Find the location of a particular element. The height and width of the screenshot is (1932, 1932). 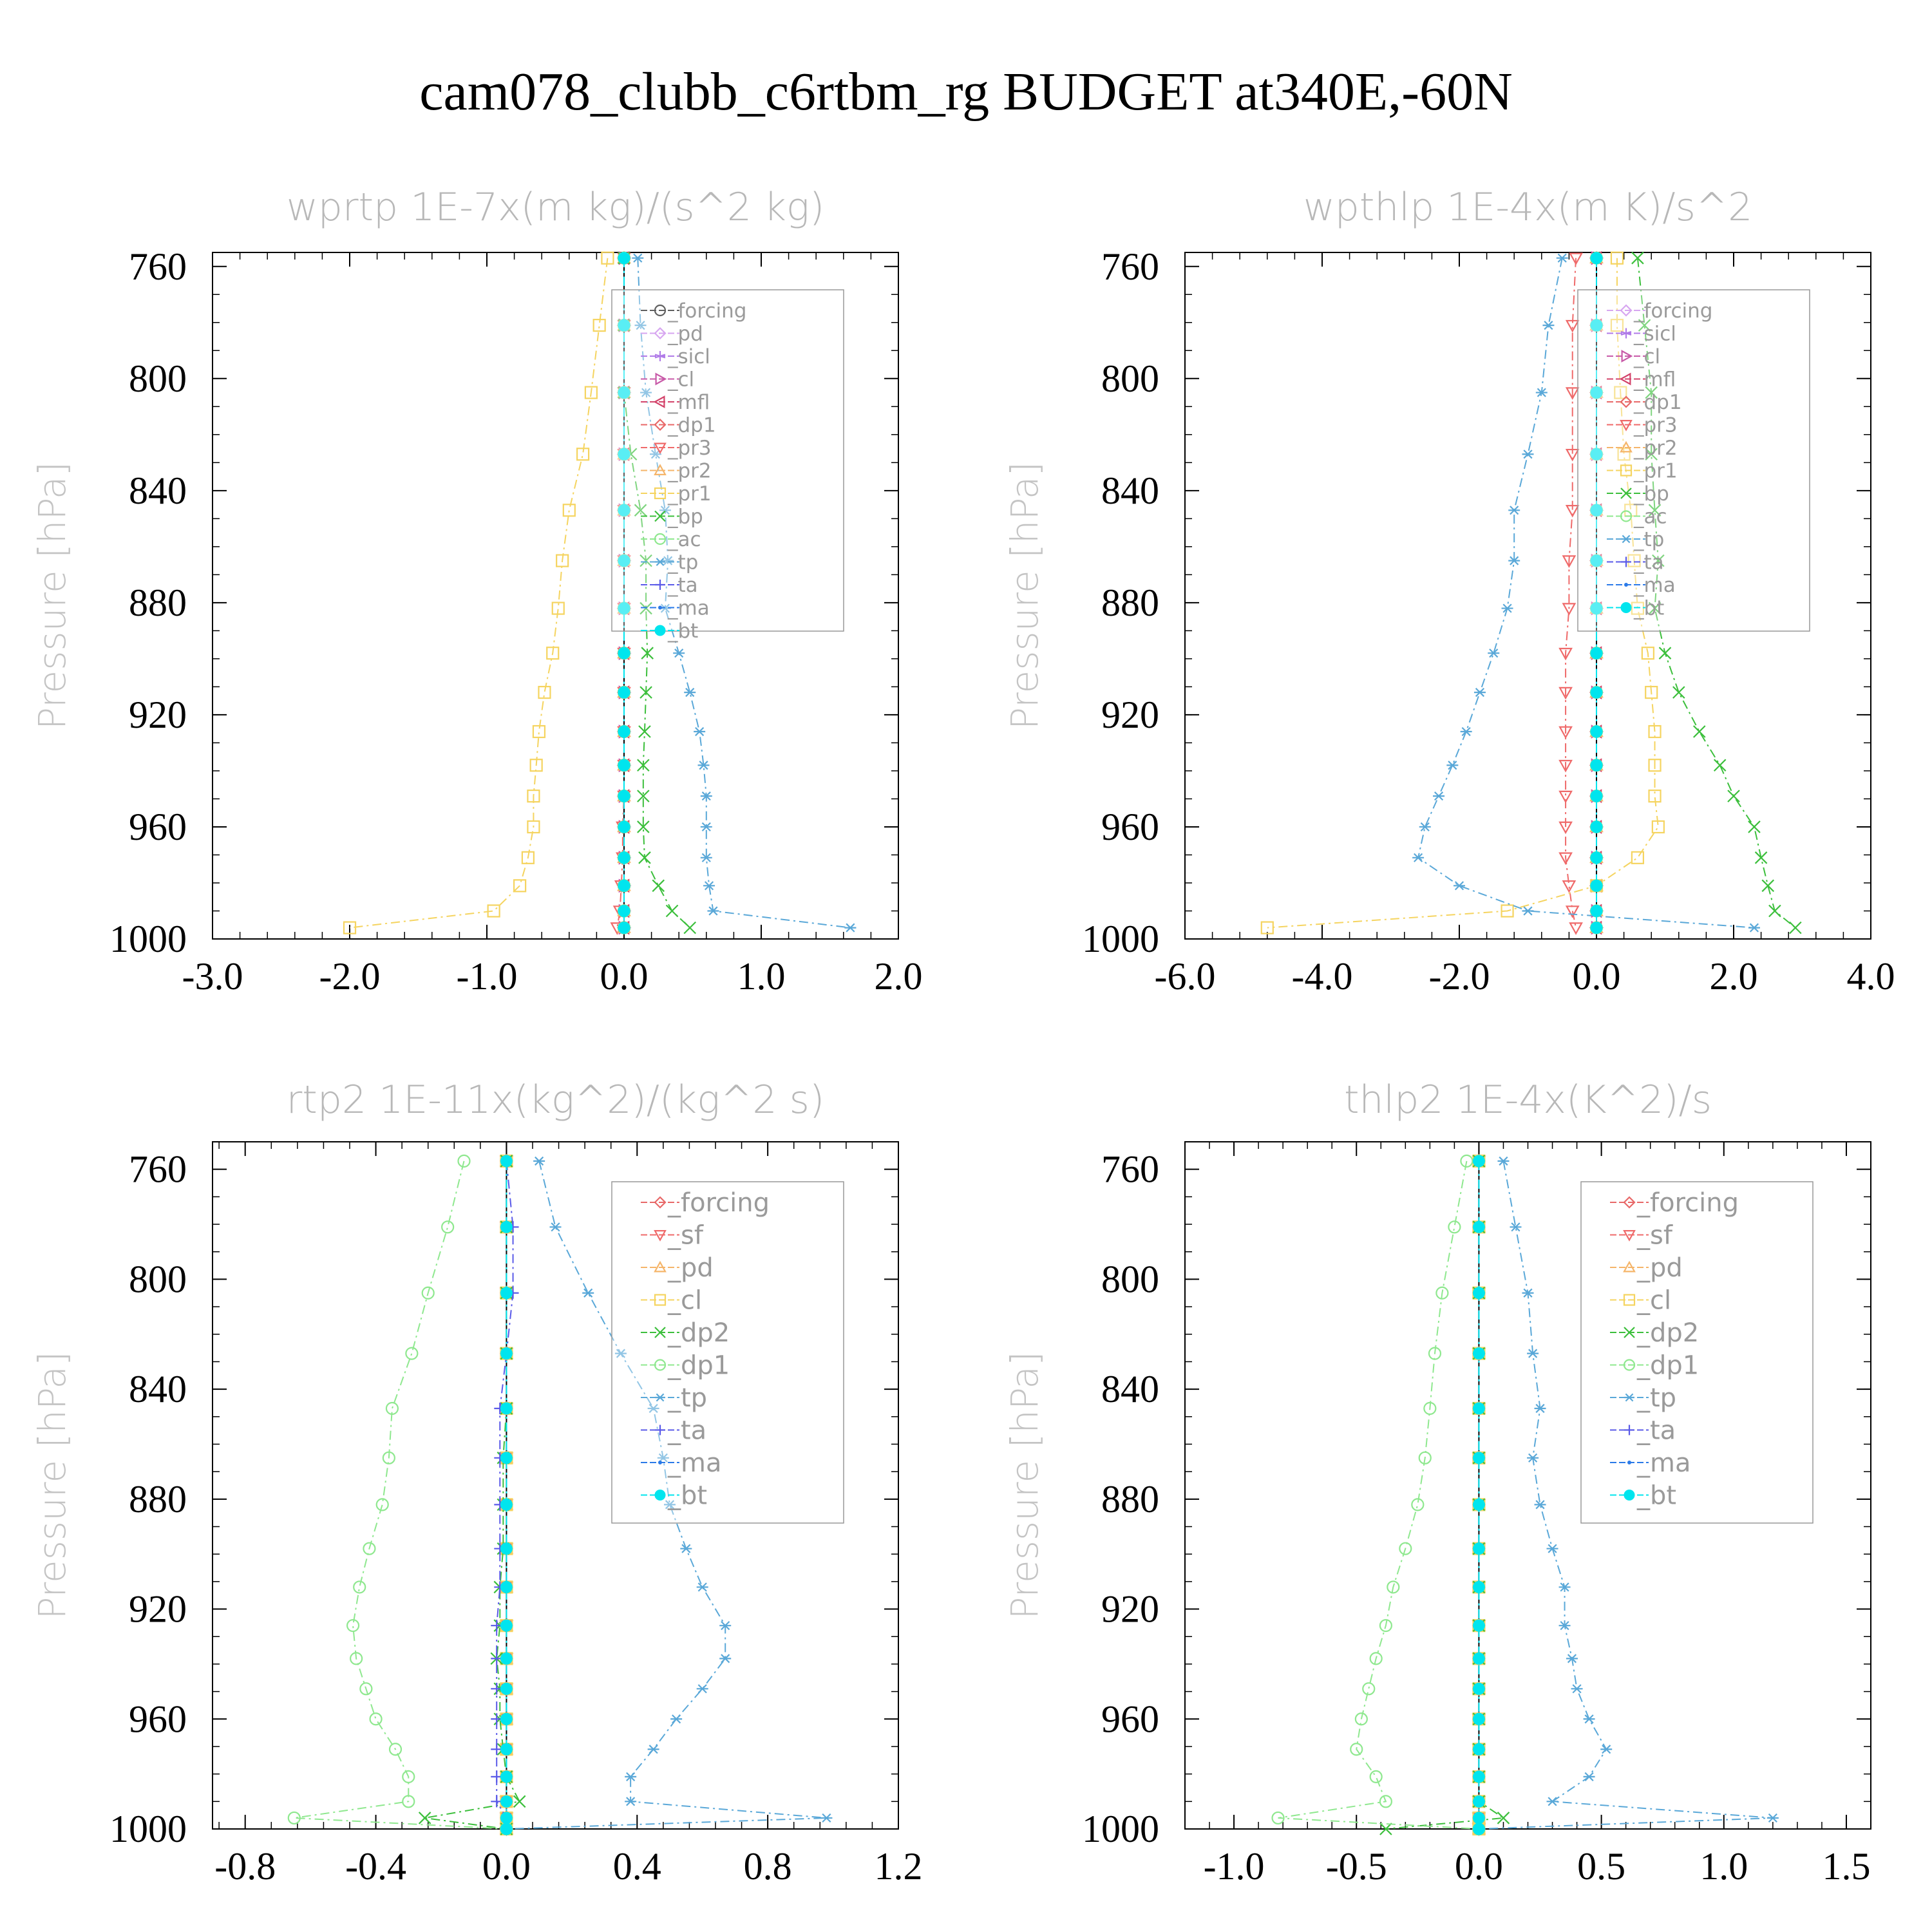

x-tick-label: 1.2 is located at coordinates (899, 1867).